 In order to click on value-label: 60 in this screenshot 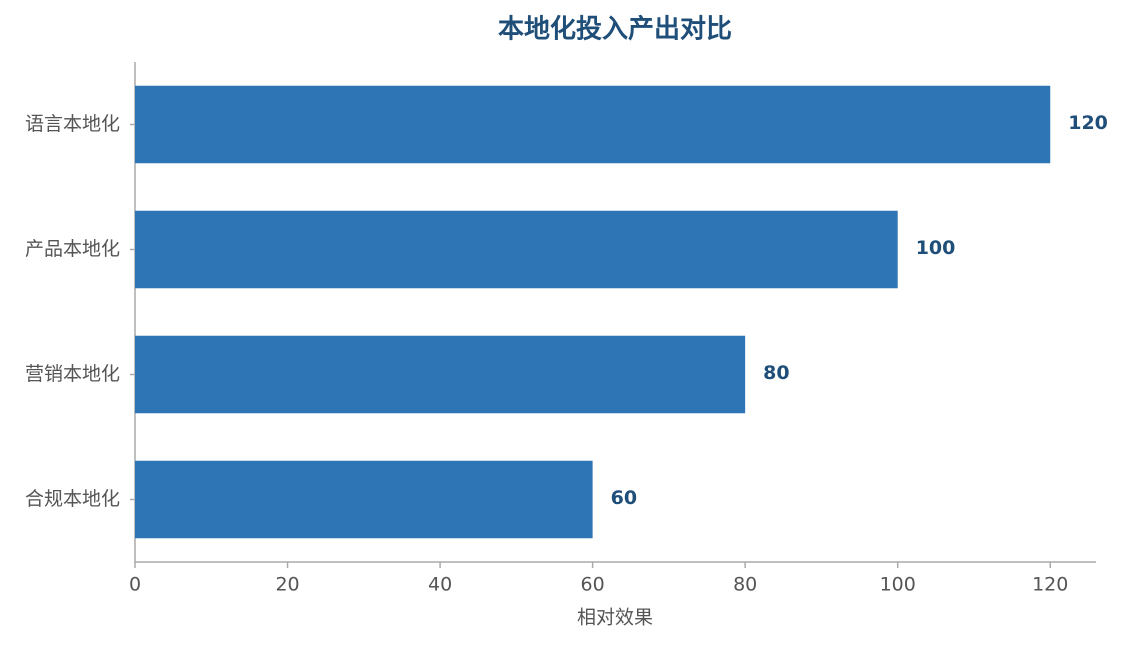, I will do `click(624, 498)`.